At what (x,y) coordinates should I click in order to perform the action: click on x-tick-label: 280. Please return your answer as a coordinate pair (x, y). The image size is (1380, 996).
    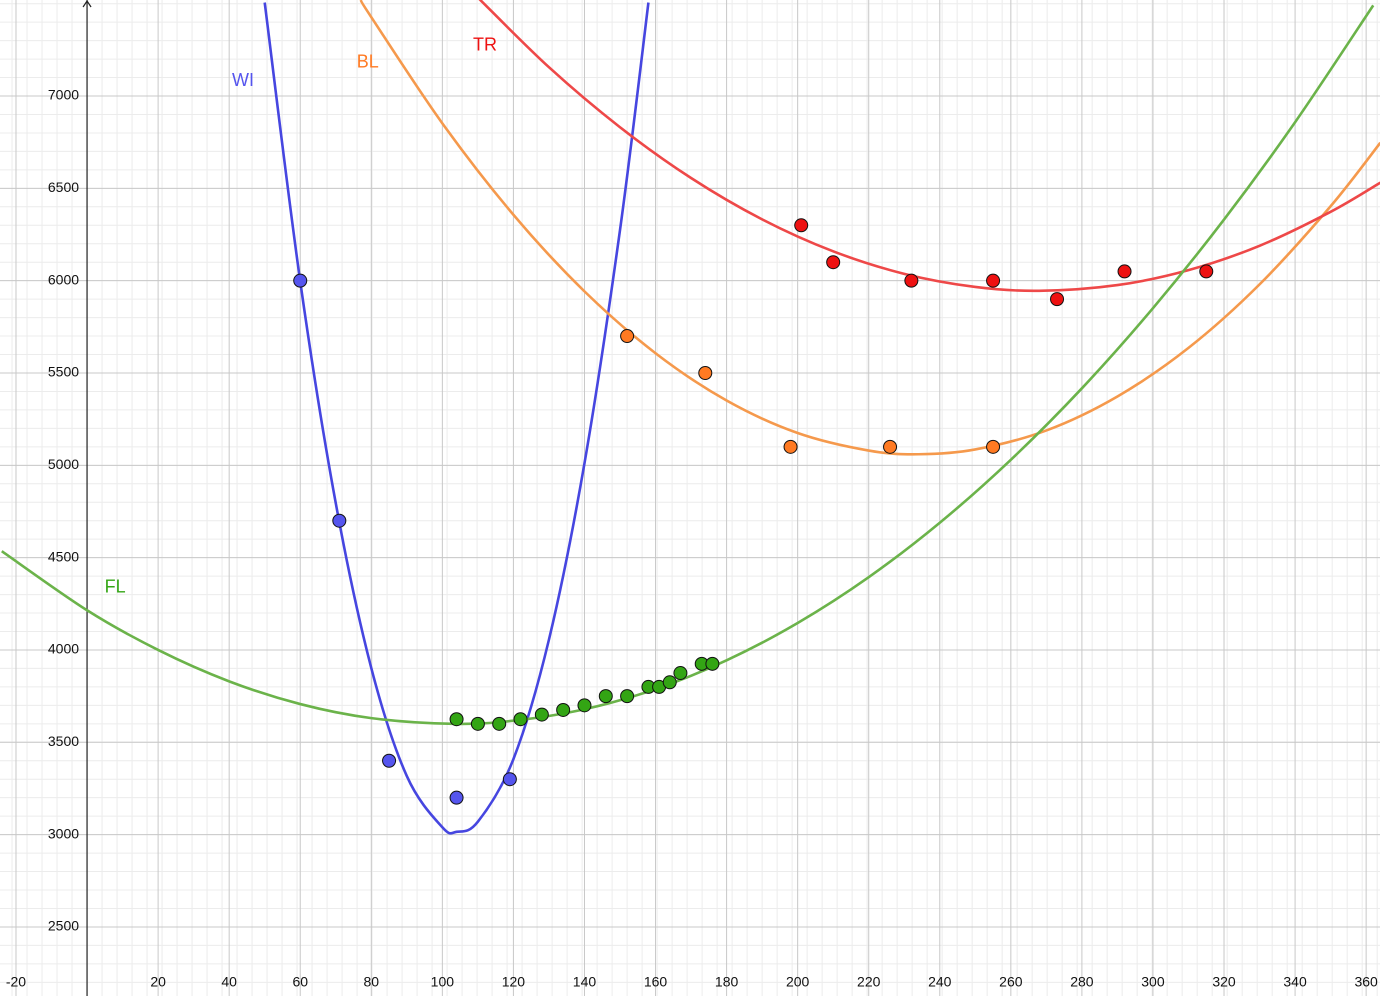
    Looking at the image, I should click on (1082, 982).